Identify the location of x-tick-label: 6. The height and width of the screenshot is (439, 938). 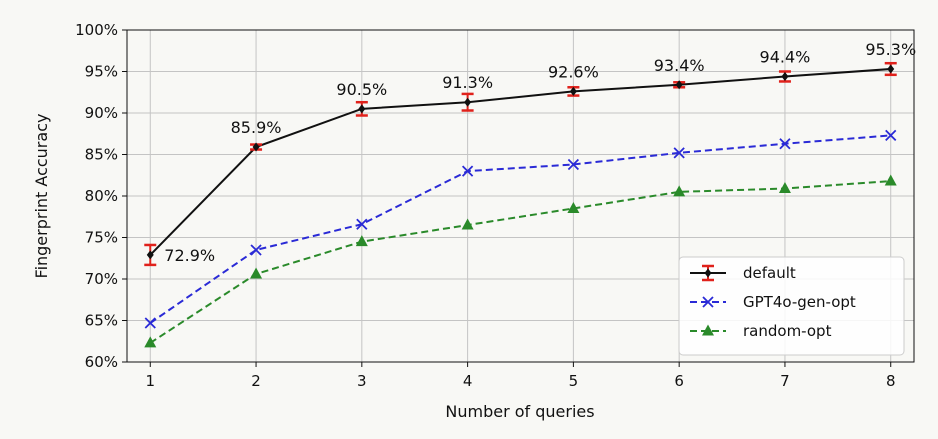
(679, 381).